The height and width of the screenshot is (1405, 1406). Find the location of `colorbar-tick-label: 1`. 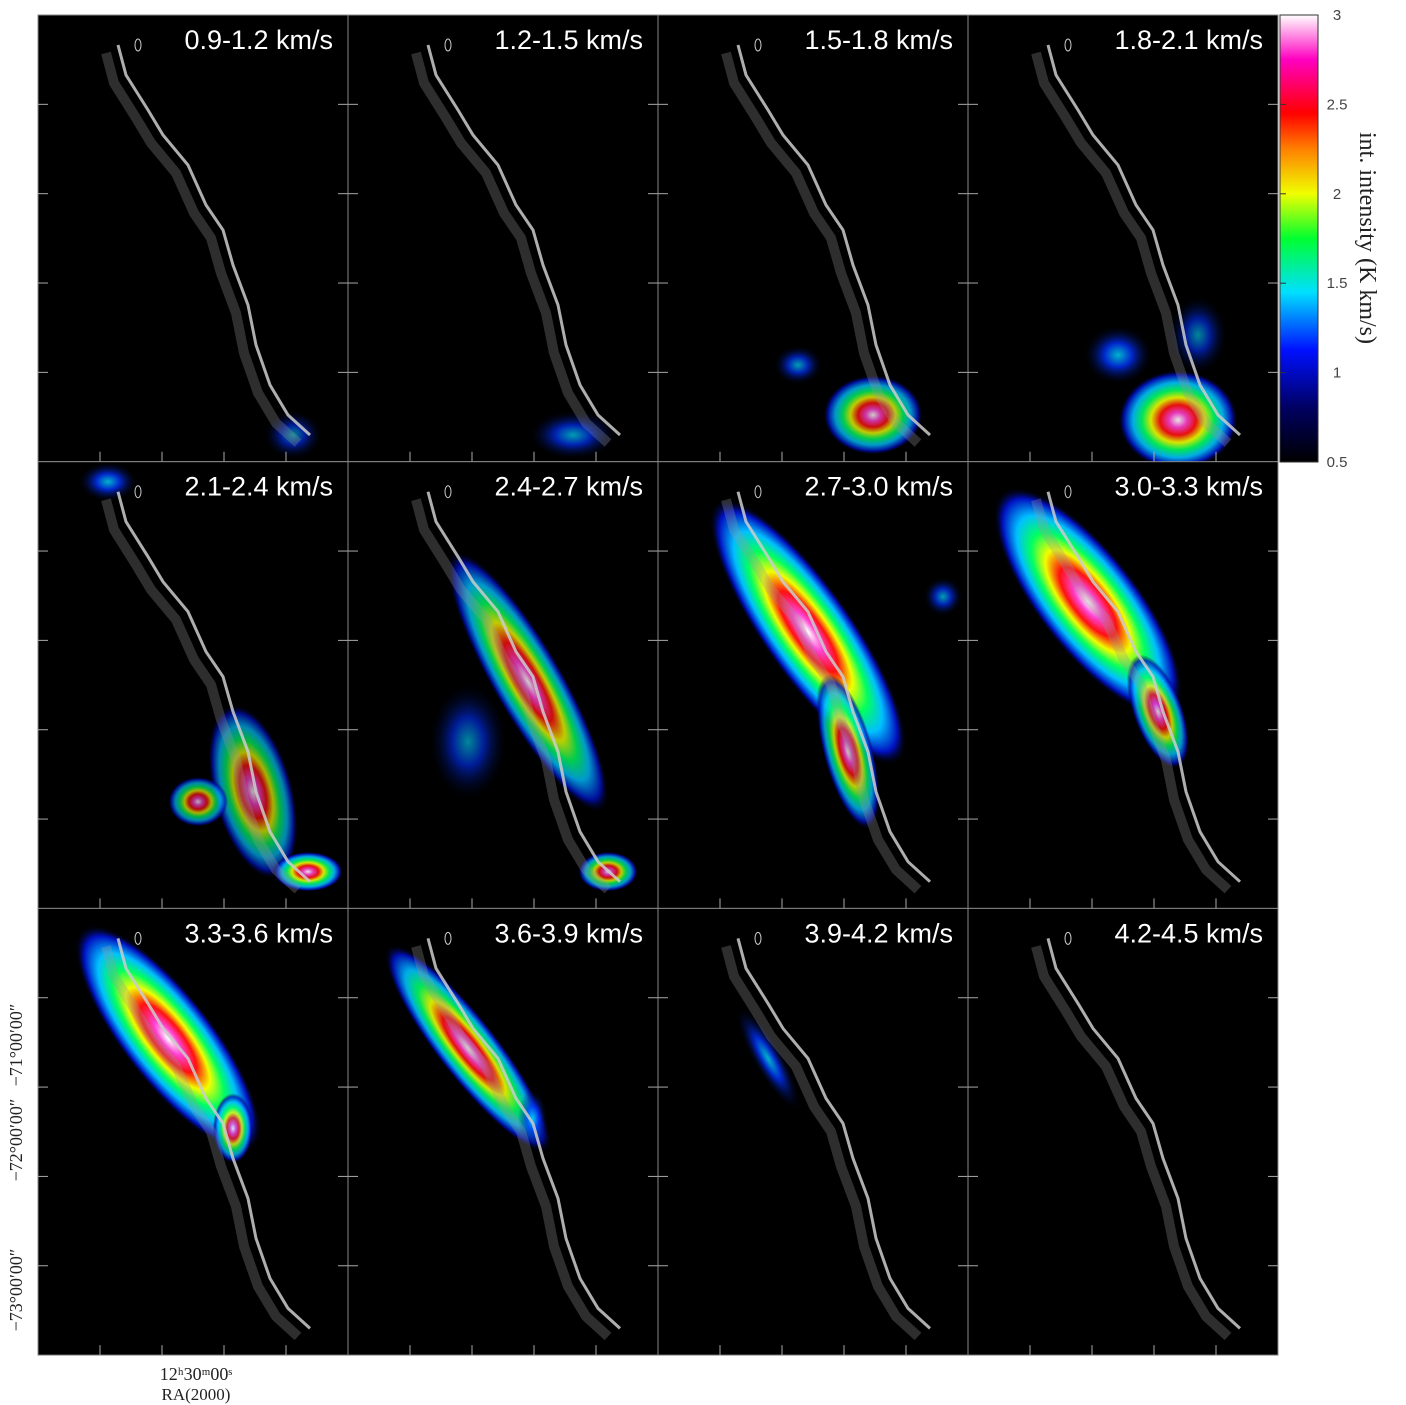

colorbar-tick-label: 1 is located at coordinates (1337, 373).